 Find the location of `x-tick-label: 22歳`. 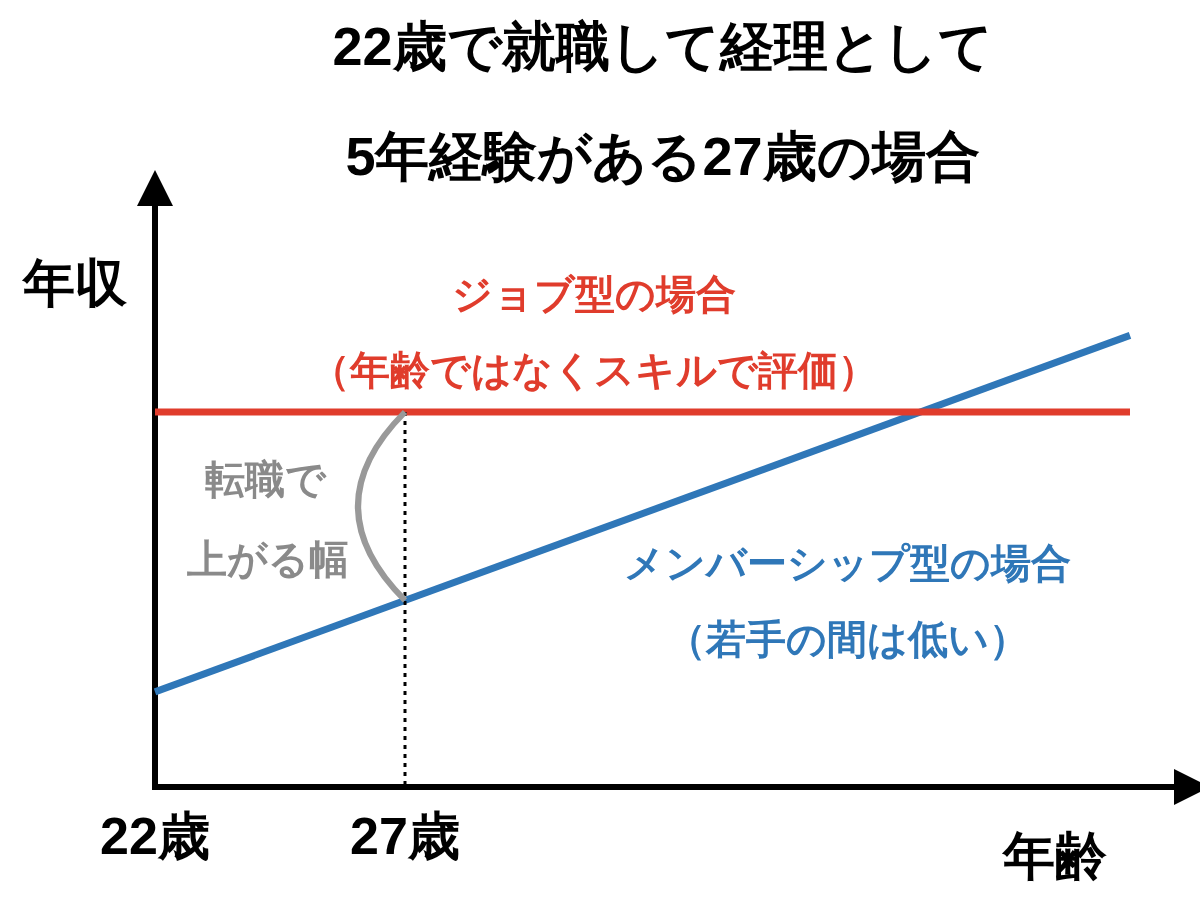

x-tick-label: 22歳 is located at coordinates (155, 836).